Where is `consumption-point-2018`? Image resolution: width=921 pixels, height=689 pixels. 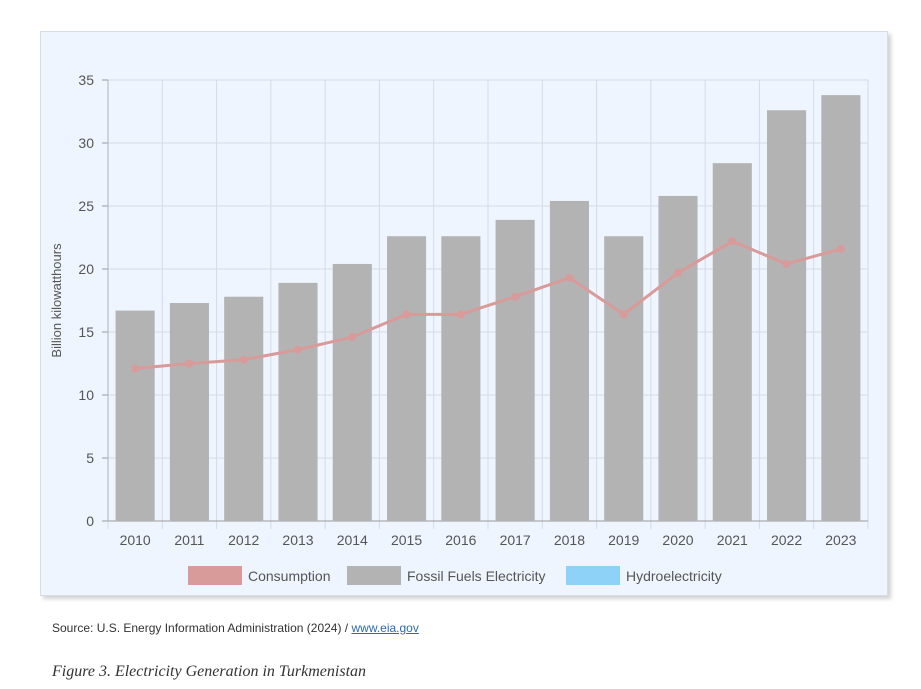
consumption-point-2018 is located at coordinates (569, 277).